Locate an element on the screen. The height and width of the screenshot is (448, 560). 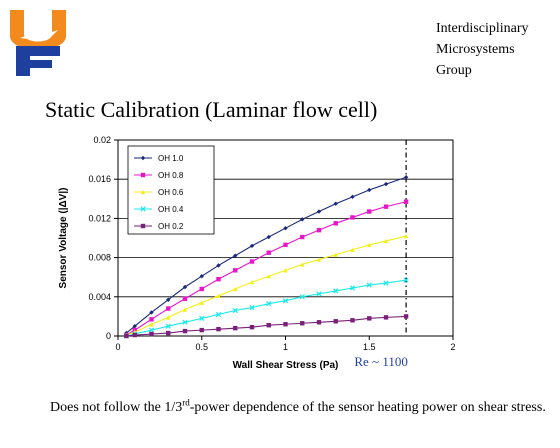
legend-label: OH 0.4 is located at coordinates (171, 209).